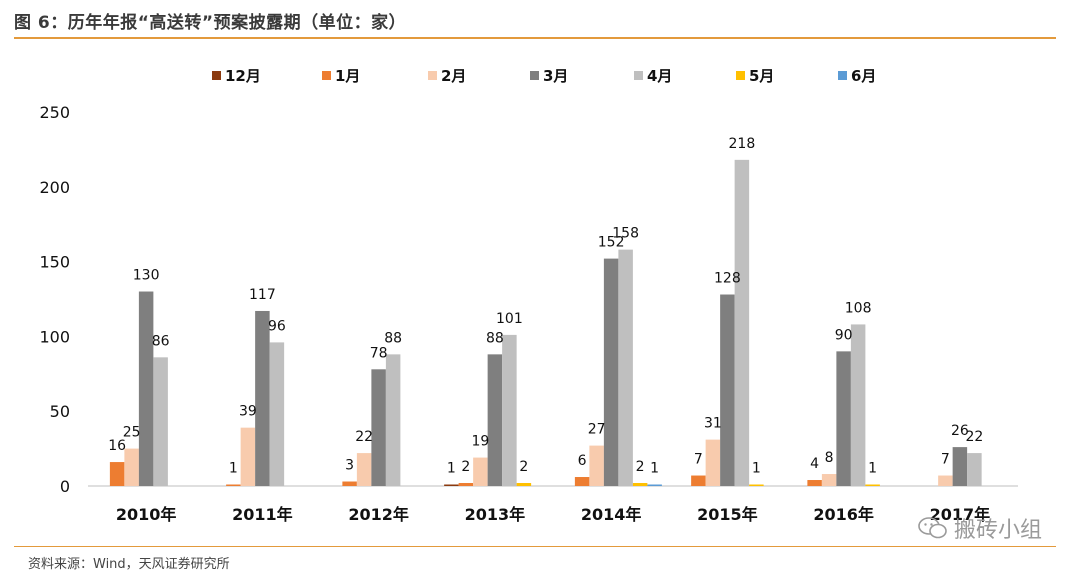  What do you see at coordinates (761, 76) in the screenshot?
I see `legend-label: 5月` at bounding box center [761, 76].